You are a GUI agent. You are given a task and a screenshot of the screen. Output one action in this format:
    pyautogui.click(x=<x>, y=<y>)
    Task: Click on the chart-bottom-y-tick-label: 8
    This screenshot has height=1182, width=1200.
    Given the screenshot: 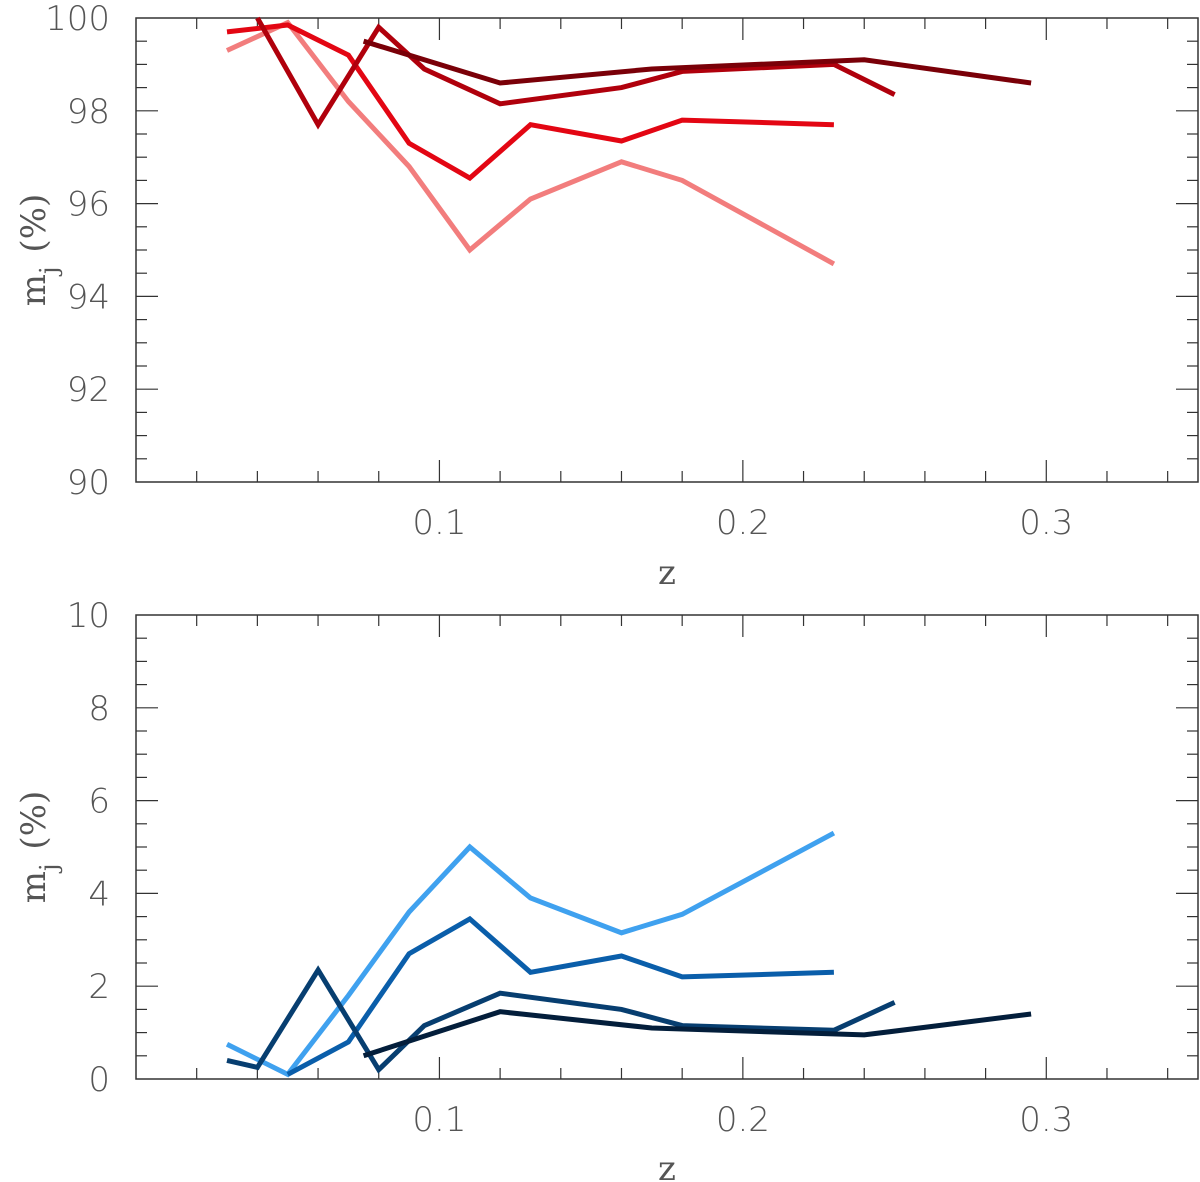 What is the action you would take?
    pyautogui.click(x=99, y=709)
    